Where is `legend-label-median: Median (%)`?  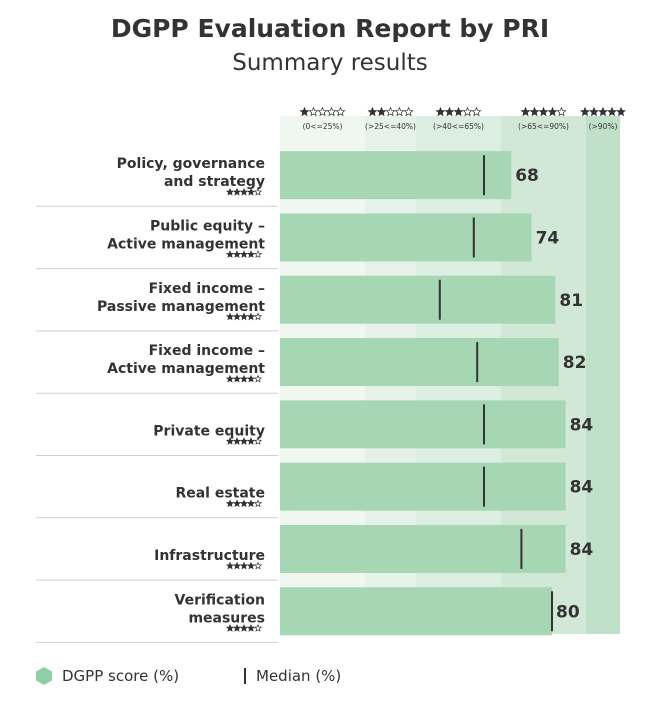 legend-label-median: Median (%) is located at coordinates (299, 676).